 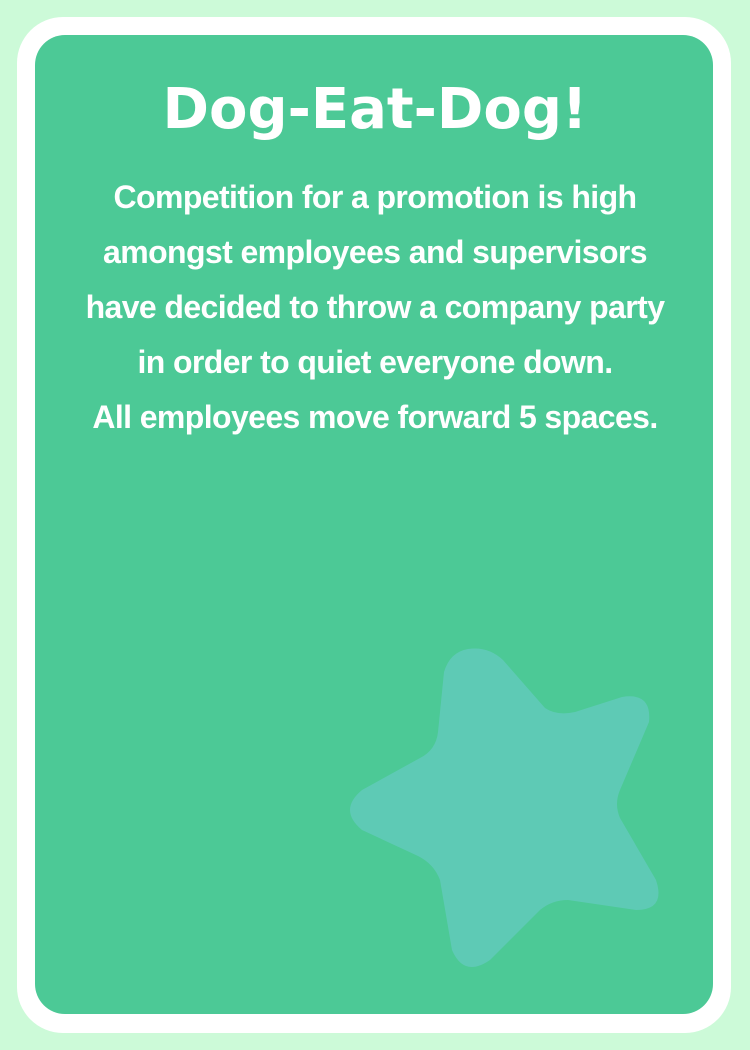 I want to click on card-body-line: All employees move forward 5 spaces., so click(x=375, y=417).